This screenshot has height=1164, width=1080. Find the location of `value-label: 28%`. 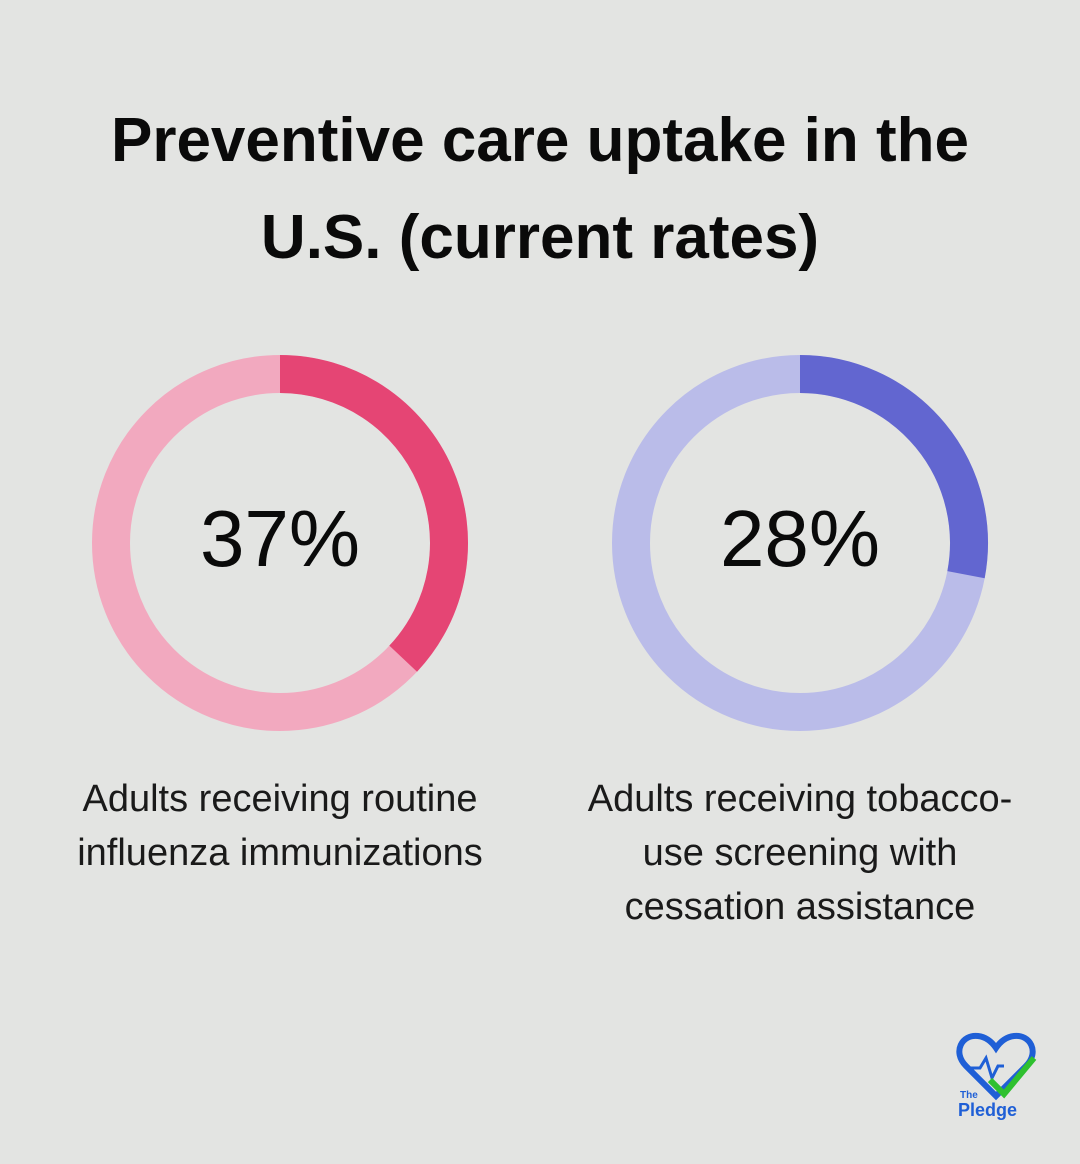

value-label: 28% is located at coordinates (800, 538).